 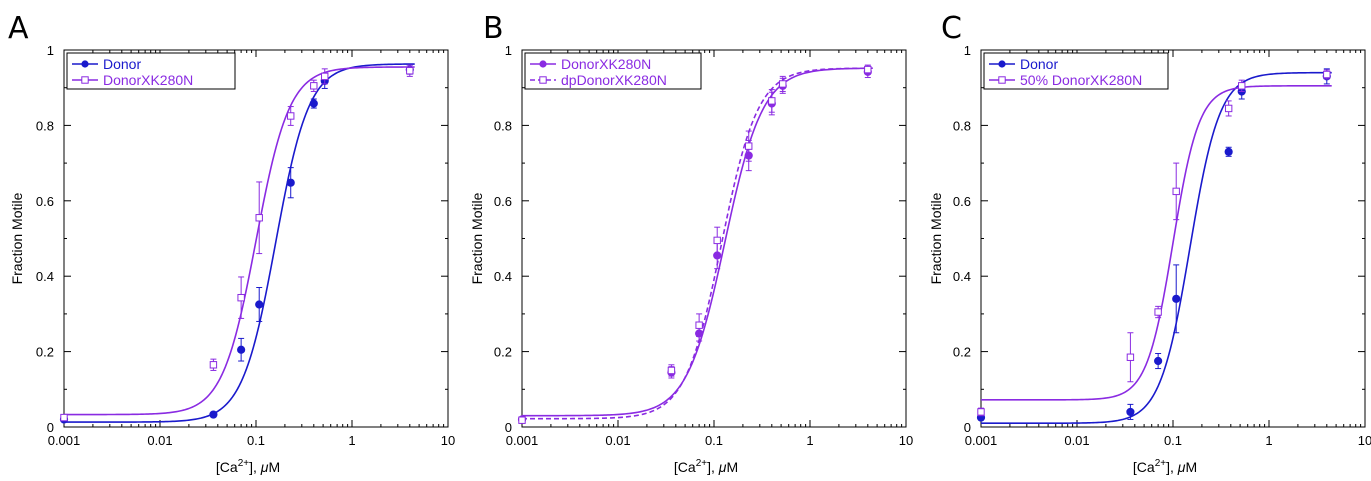 What do you see at coordinates (493, 28) in the screenshot?
I see `panel-letter: B` at bounding box center [493, 28].